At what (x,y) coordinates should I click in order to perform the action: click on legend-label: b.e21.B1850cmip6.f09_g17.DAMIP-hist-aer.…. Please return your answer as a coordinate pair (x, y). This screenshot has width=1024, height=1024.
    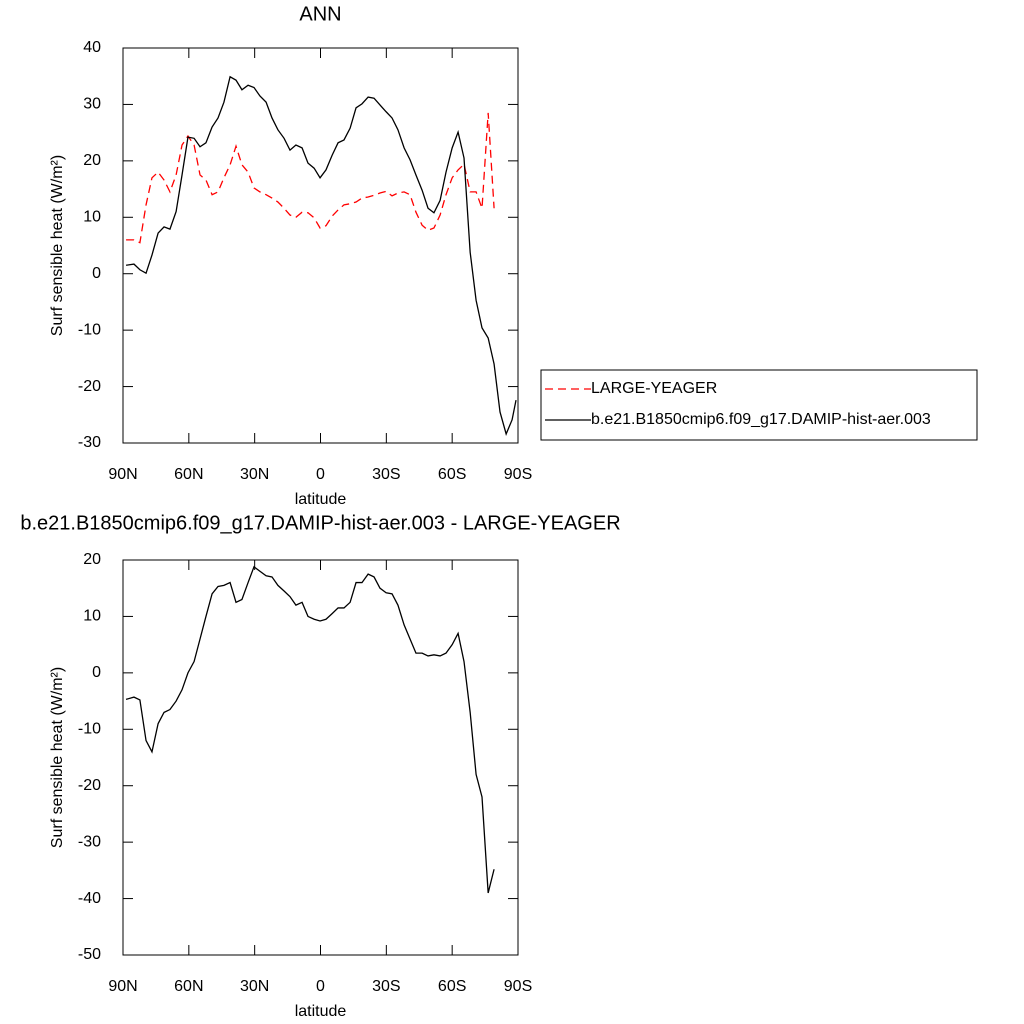
    Looking at the image, I should click on (761, 419).